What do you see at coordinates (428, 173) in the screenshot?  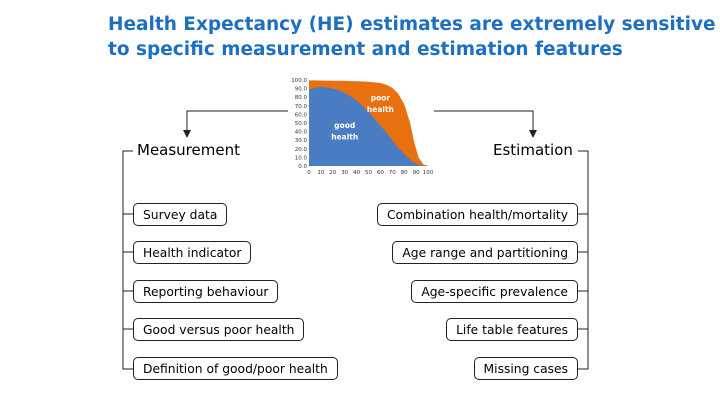 I see `x-tick-label: 100` at bounding box center [428, 173].